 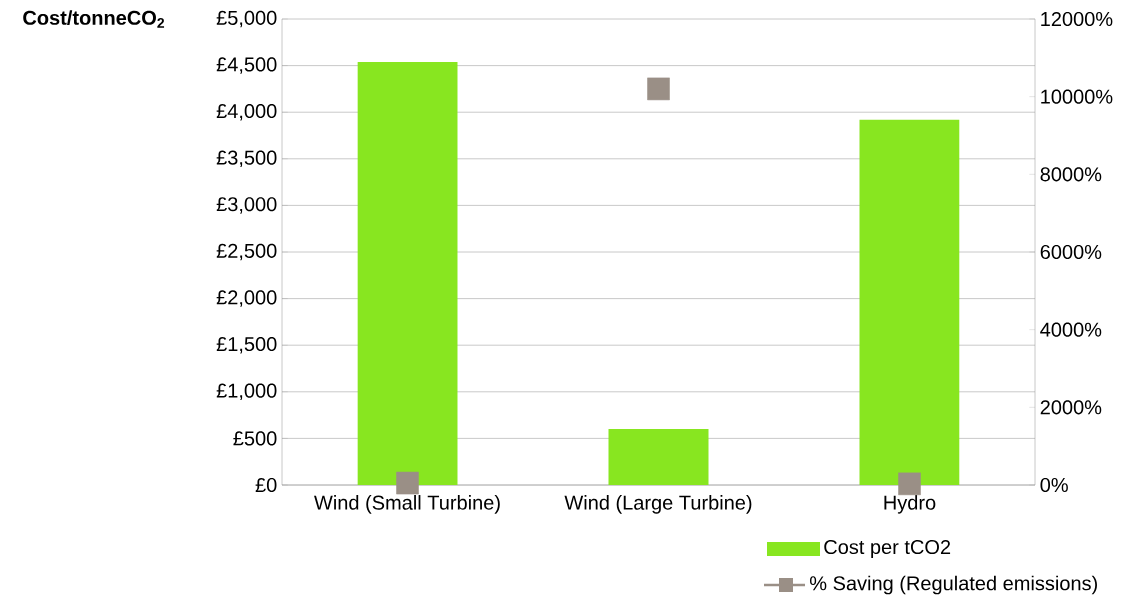 What do you see at coordinates (246, 392) in the screenshot?
I see `y-tick-label: £1,000` at bounding box center [246, 392].